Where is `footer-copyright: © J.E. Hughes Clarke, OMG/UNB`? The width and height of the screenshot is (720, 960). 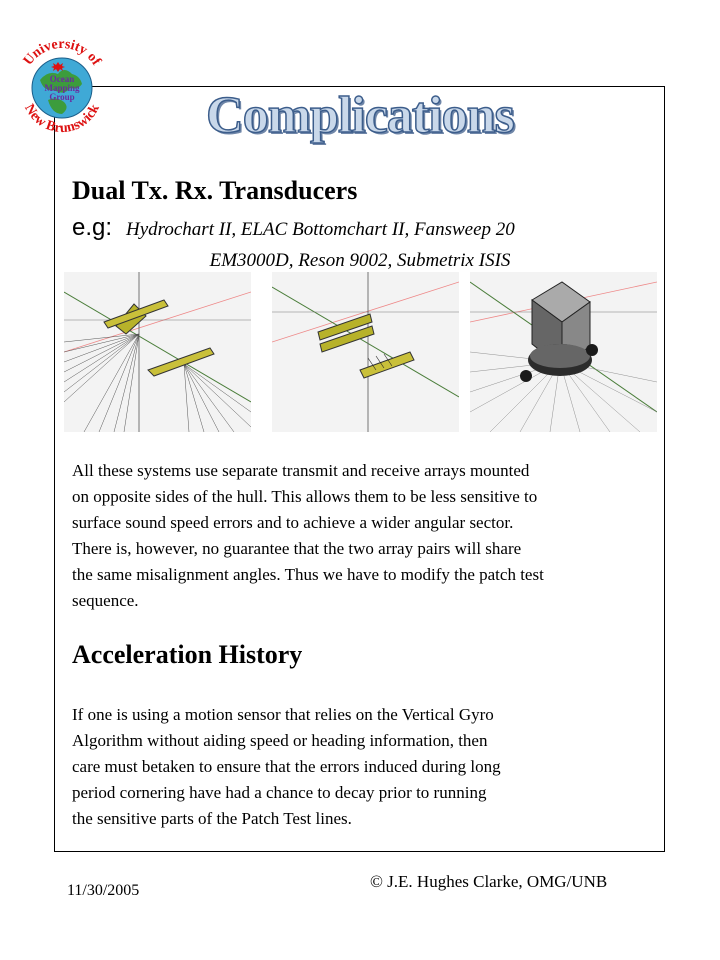 footer-copyright: © J.E. Hughes Clarke, OMG/UNB is located at coordinates (489, 881).